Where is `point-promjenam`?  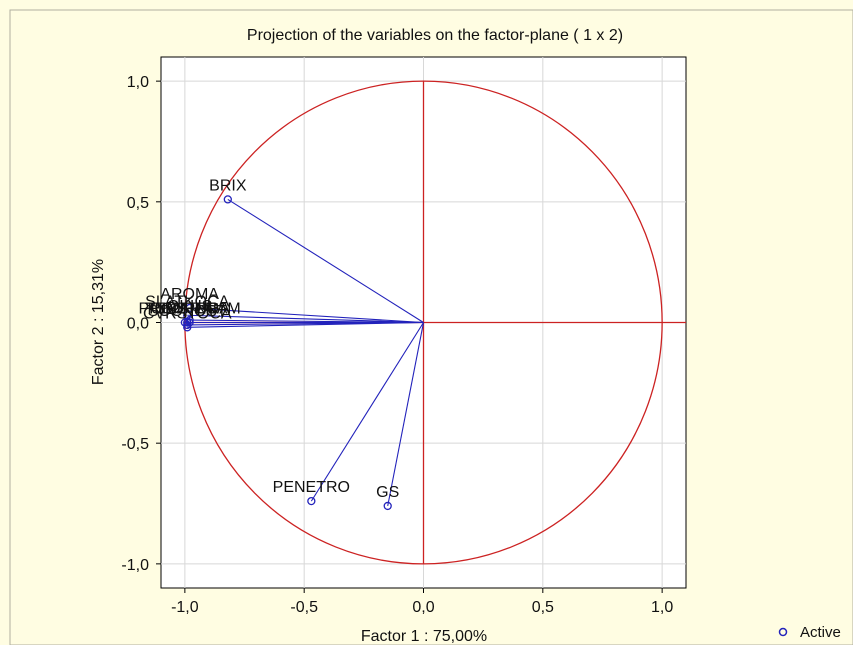
point-promjenam is located at coordinates (189, 322).